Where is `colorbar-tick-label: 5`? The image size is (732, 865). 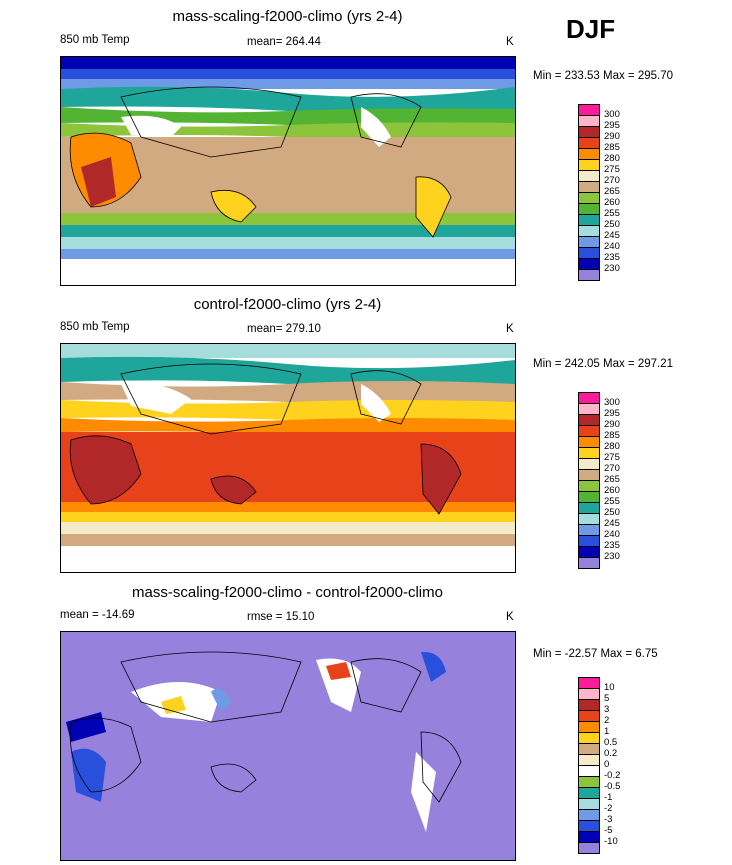 colorbar-tick-label: 5 is located at coordinates (607, 698).